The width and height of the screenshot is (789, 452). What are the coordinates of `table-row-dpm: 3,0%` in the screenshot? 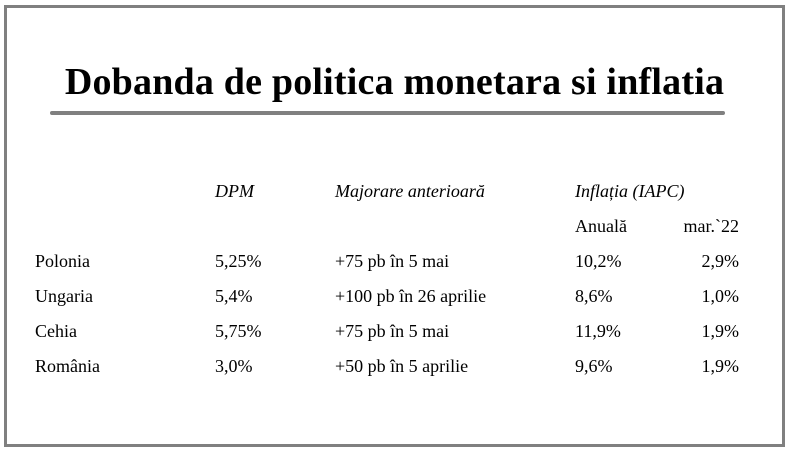 It's located at (234, 366).